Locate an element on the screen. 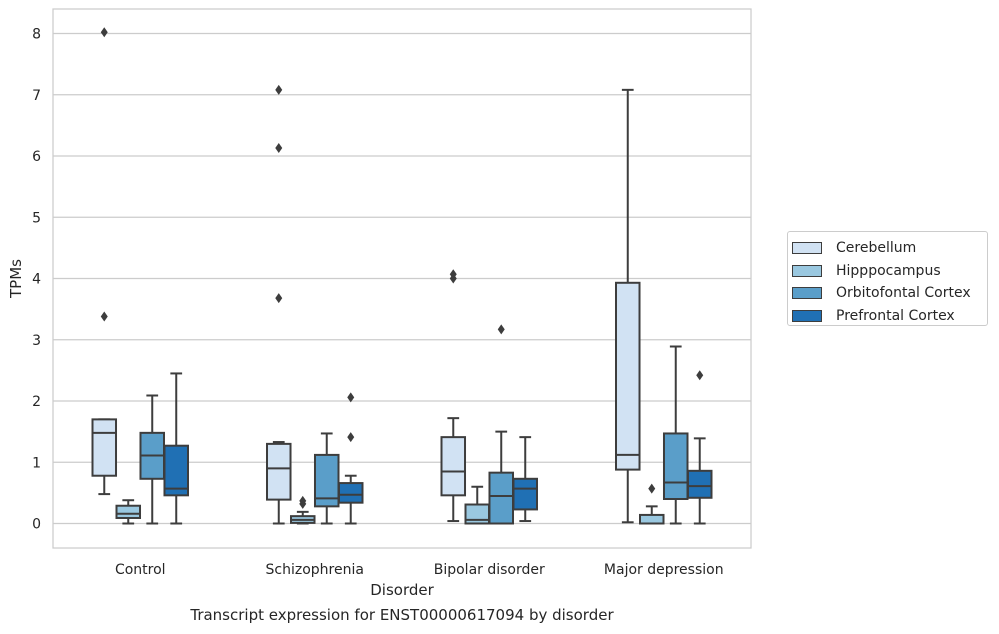 The width and height of the screenshot is (999, 634). x-tick-label: Control is located at coordinates (140, 570).